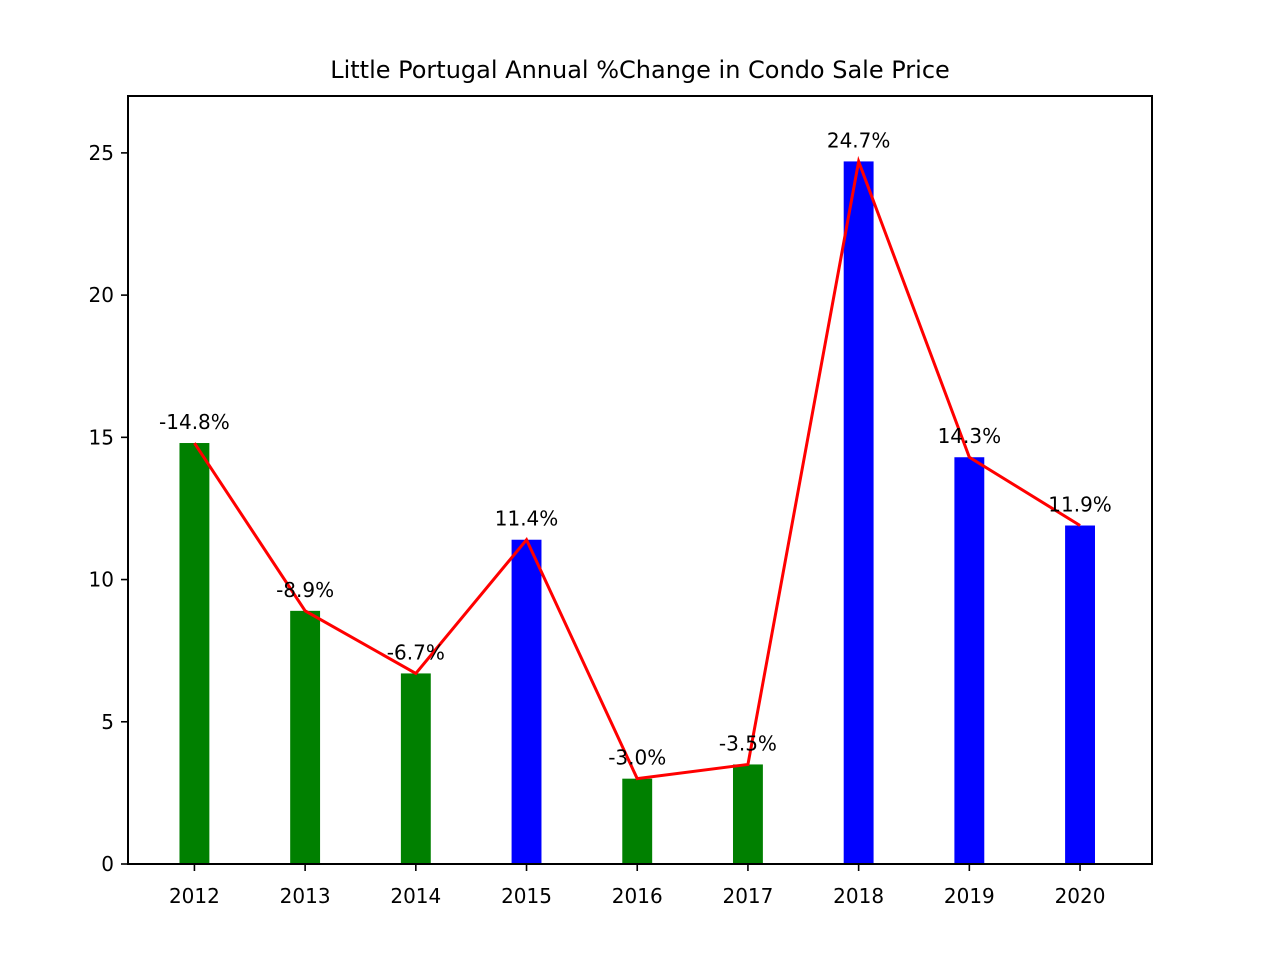  Describe the element at coordinates (969, 896) in the screenshot. I see `x-tick-label-2019: 2019` at that location.